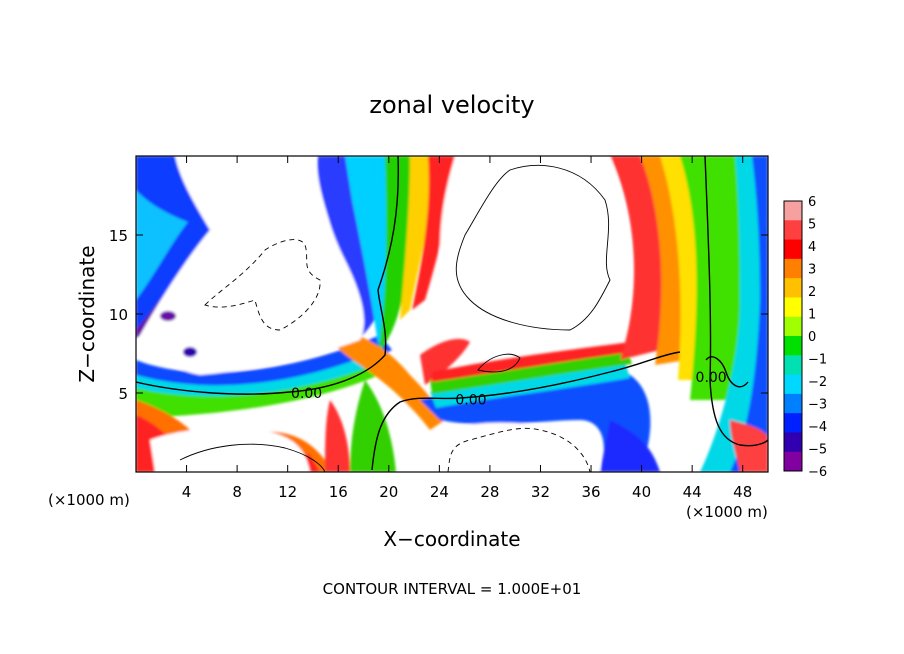 Image resolution: width=904 pixels, height=654 pixels. What do you see at coordinates (237, 492) in the screenshot?
I see `x-tick-label: 8` at bounding box center [237, 492].